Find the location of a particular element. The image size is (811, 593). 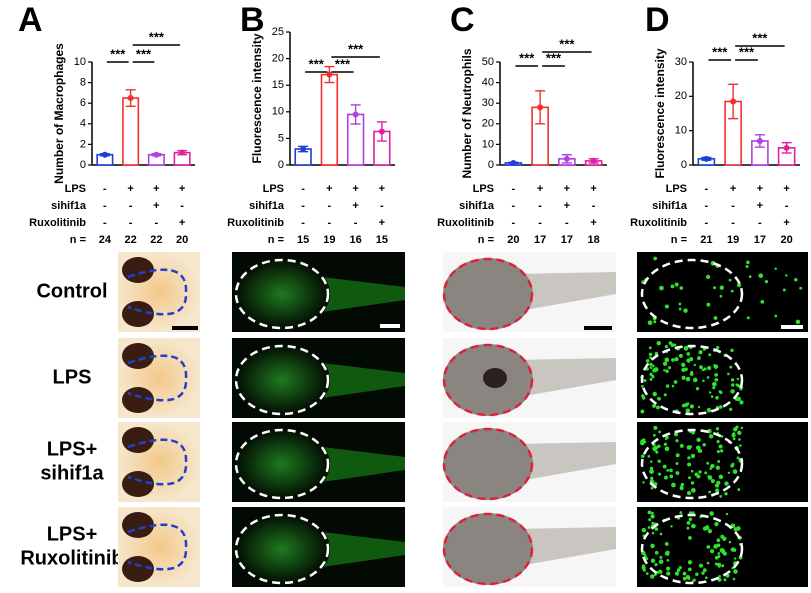

y-tick-label: 10 is located at coordinates (80, 62).